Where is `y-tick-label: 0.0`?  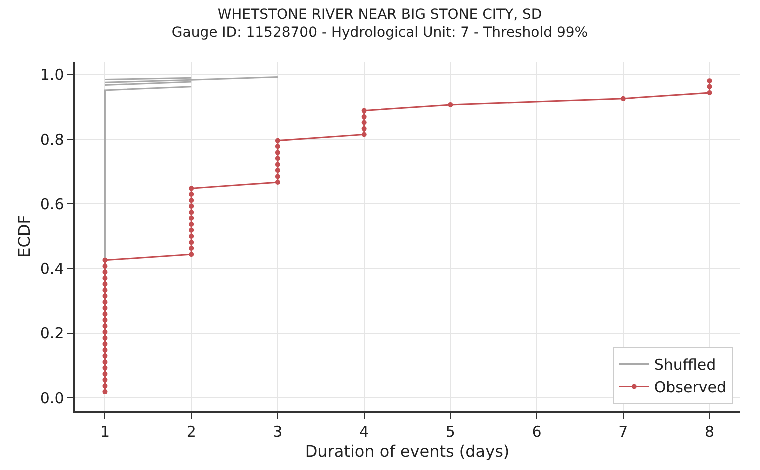 y-tick-label: 0.0 is located at coordinates (52, 398).